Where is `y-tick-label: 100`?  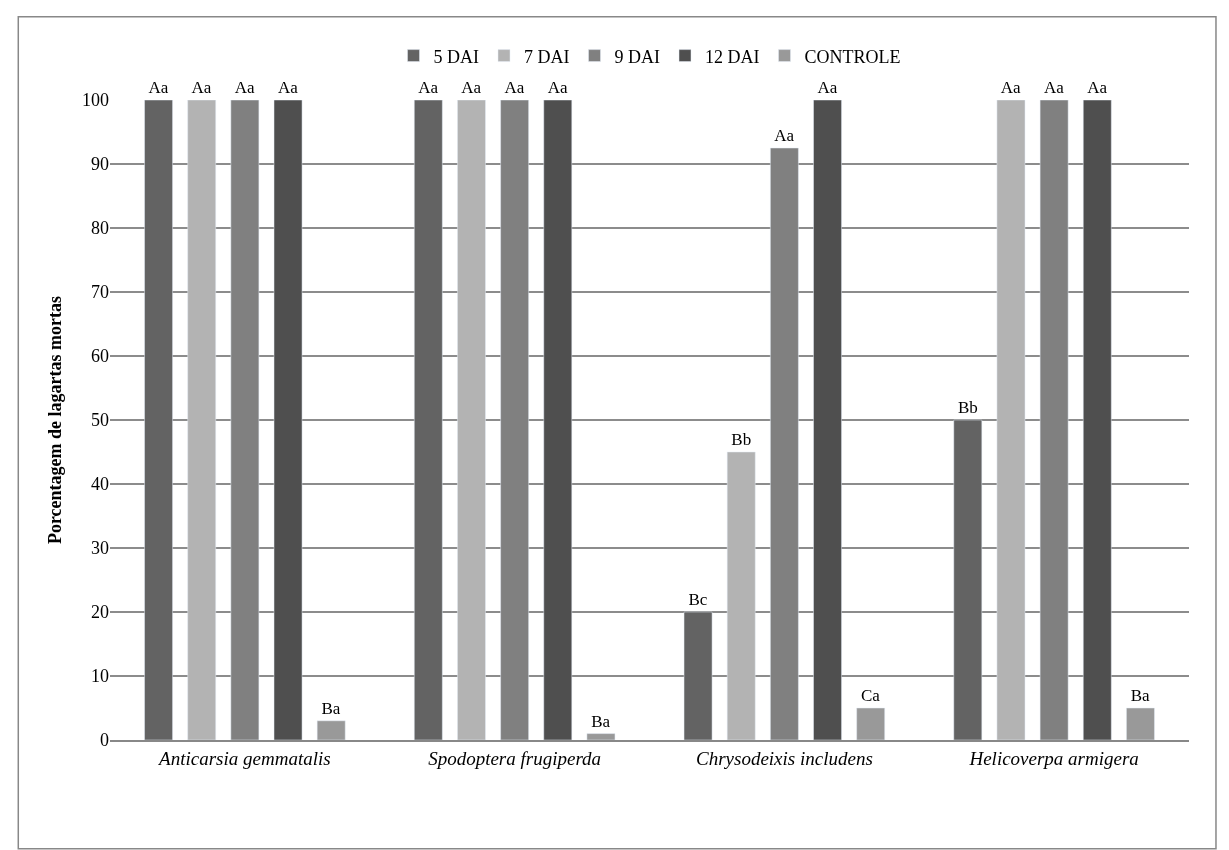 y-tick-label: 100 is located at coordinates (95, 100).